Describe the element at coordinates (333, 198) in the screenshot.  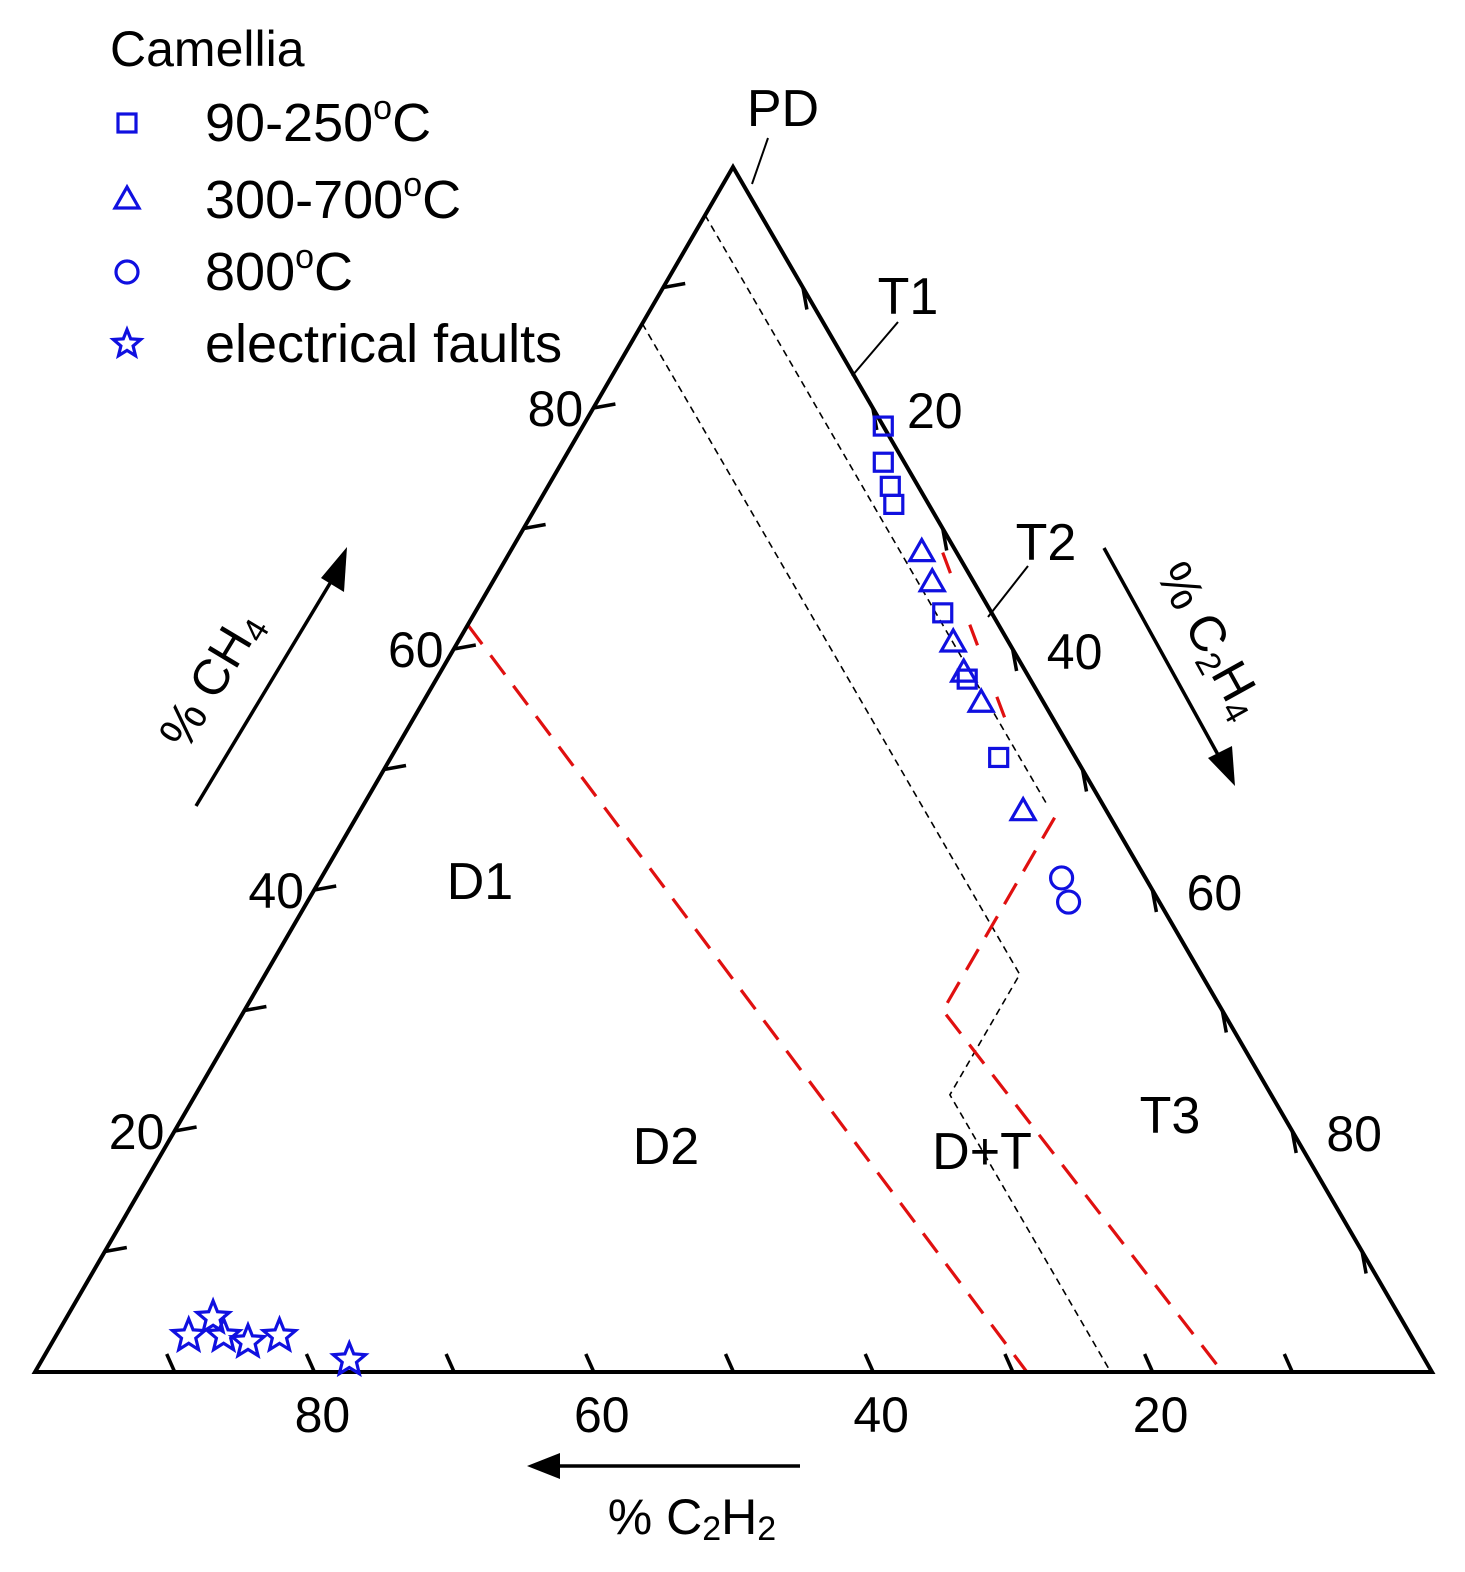
I see `legend-label-1: 300-700oC` at that location.